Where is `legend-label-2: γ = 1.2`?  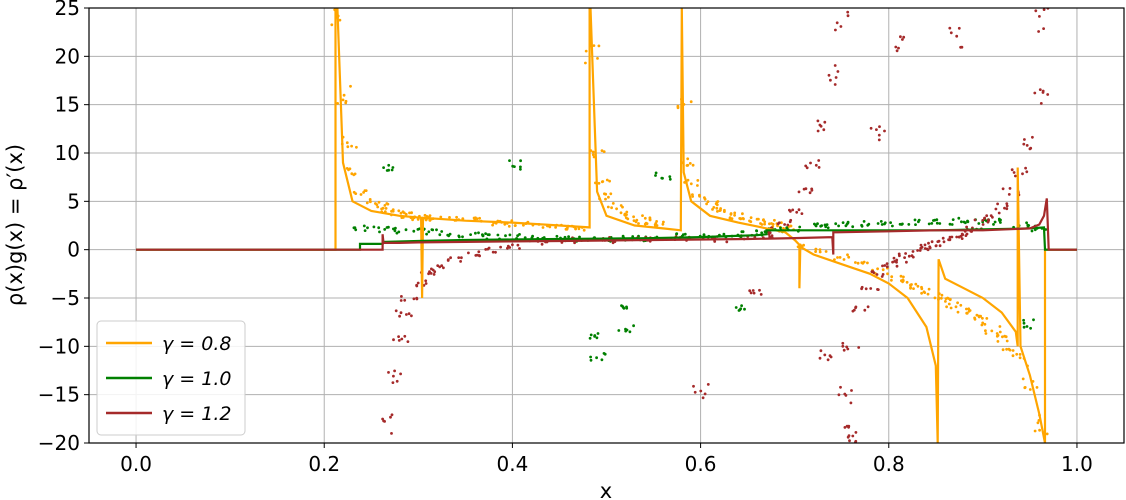
legend-label-2: γ = 1.2 is located at coordinates (196, 414).